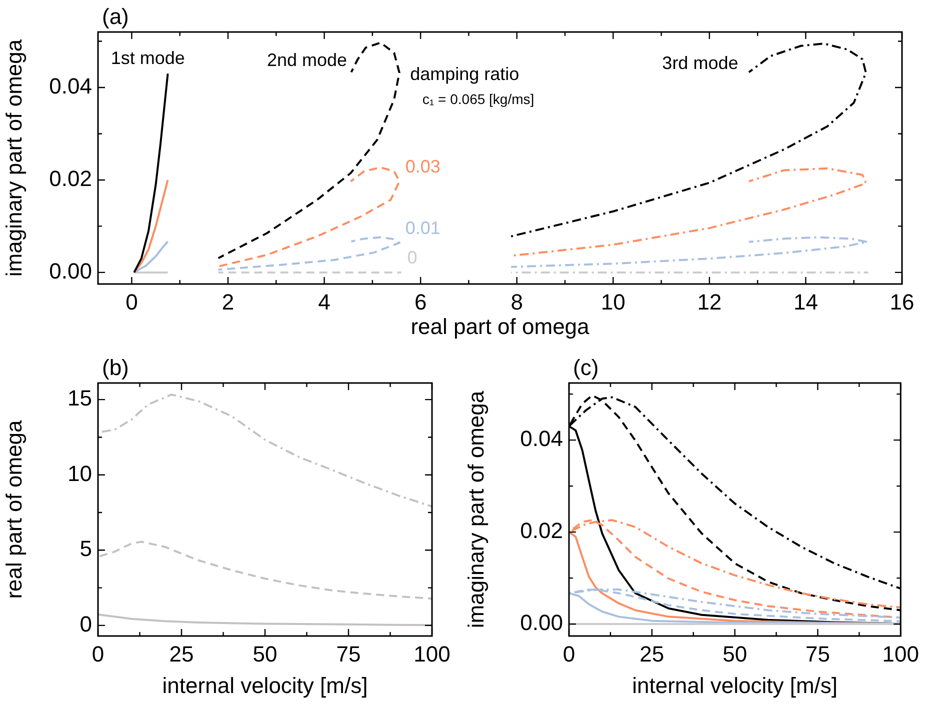  What do you see at coordinates (115, 367) in the screenshot?
I see `chart-title: (b)` at bounding box center [115, 367].